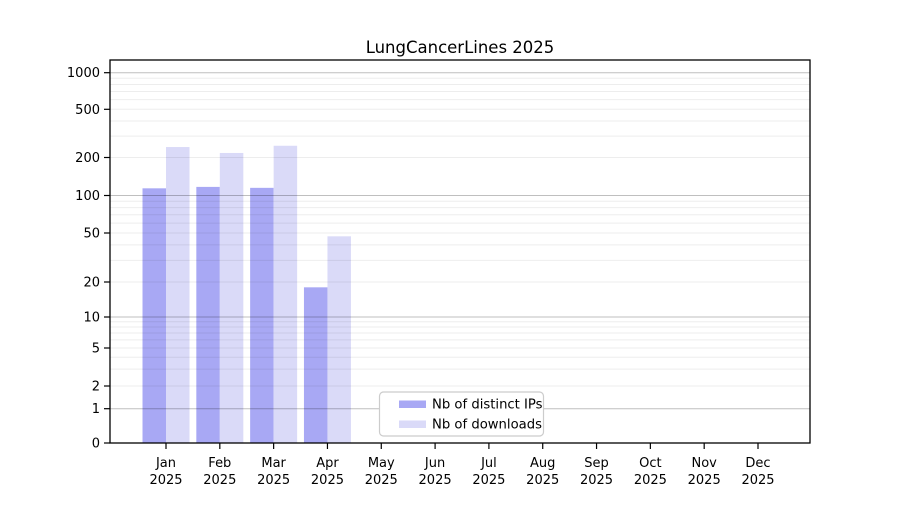  I want to click on x-tick-label: Oct 2025, so click(650, 472).